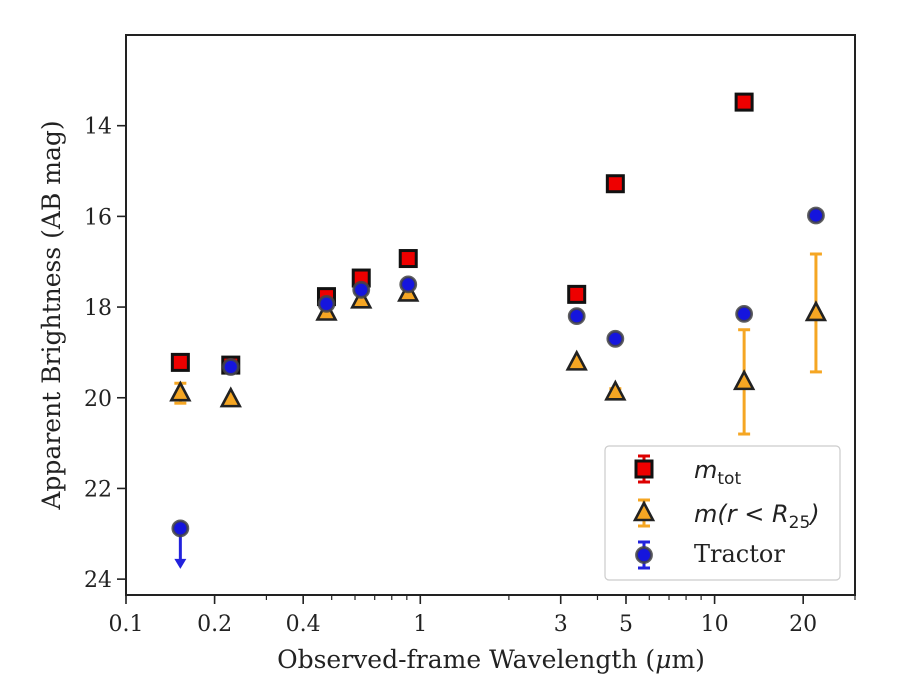 The width and height of the screenshot is (900, 700). I want to click on legend-frame, so click(722, 513).